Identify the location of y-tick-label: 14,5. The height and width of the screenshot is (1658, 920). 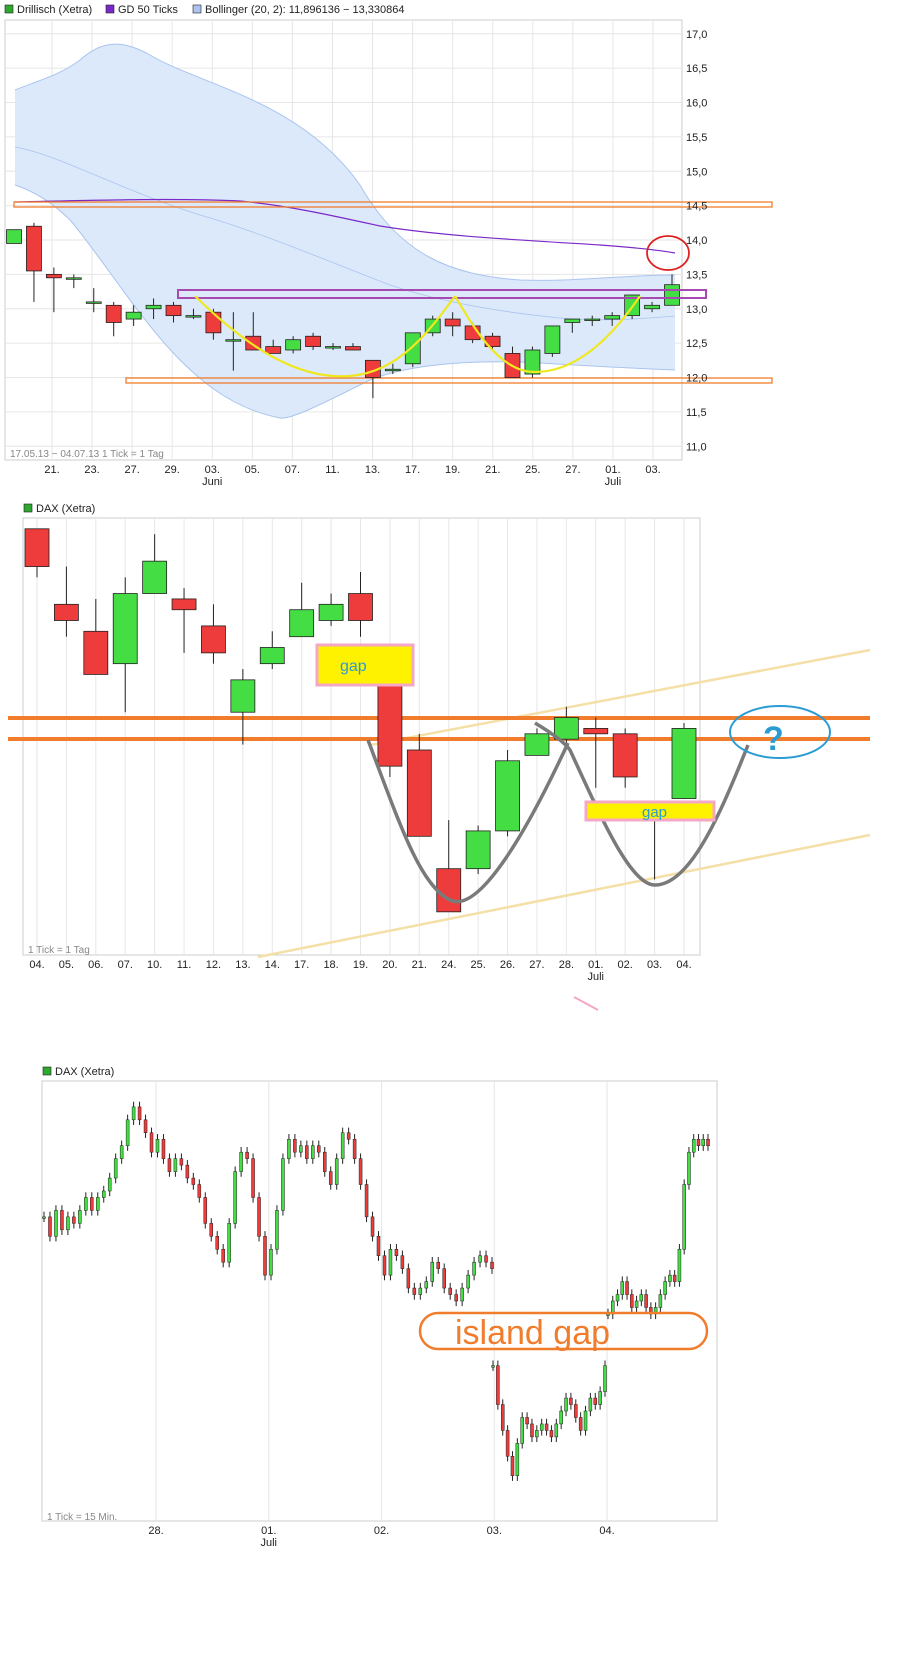
(696, 207).